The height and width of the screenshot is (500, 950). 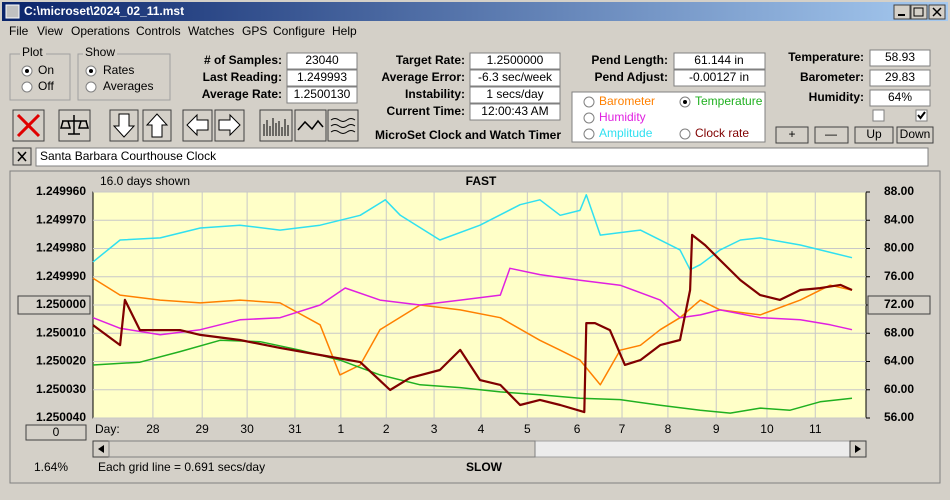 What do you see at coordinates (243, 60) in the screenshot?
I see `field-label: # of Samples:` at bounding box center [243, 60].